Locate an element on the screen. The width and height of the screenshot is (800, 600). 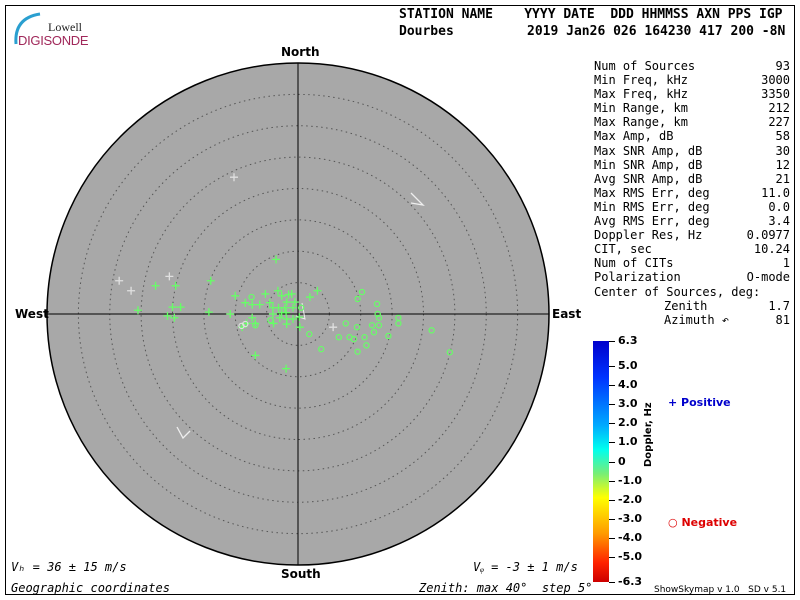
stat-label: Doppler Res, Hz is located at coordinates (648, 235).